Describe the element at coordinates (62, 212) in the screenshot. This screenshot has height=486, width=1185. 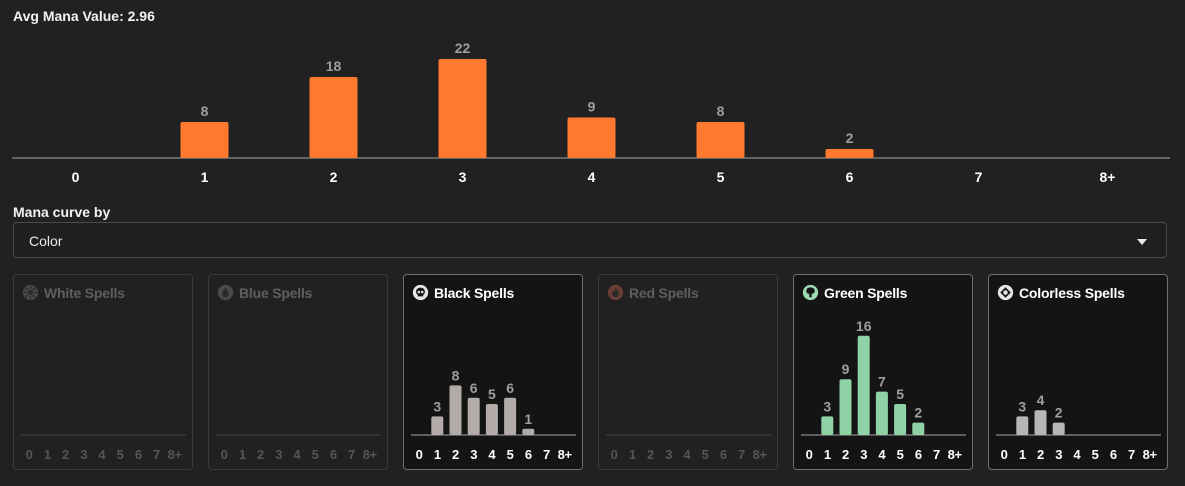
I see `mana-curve-by-label: Mana curve by` at that location.